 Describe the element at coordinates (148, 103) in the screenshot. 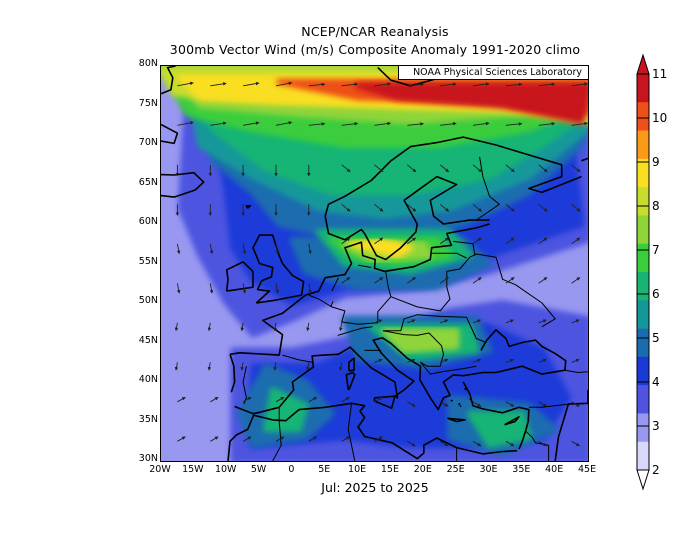

I see `lat-tick-label: 75N` at that location.